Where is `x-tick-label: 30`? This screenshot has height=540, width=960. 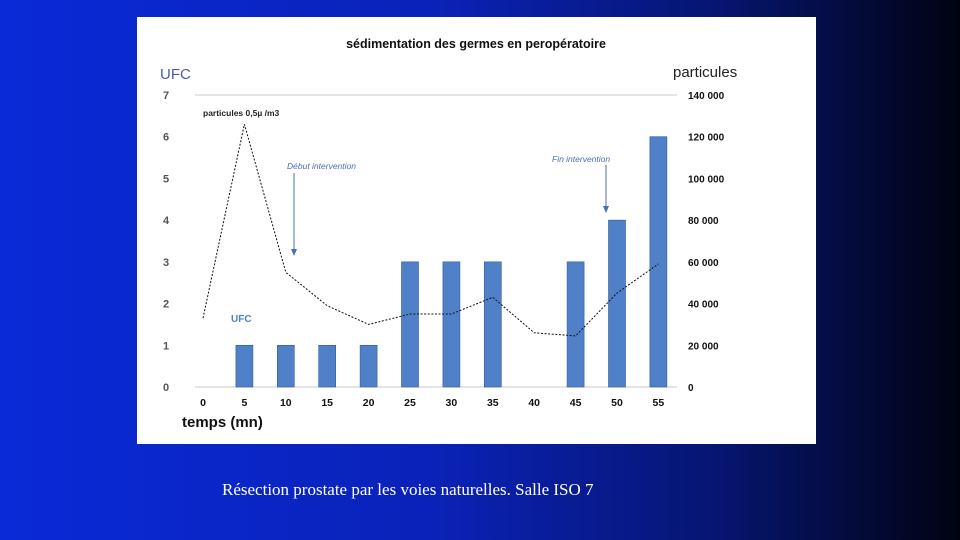 x-tick-label: 30 is located at coordinates (452, 403).